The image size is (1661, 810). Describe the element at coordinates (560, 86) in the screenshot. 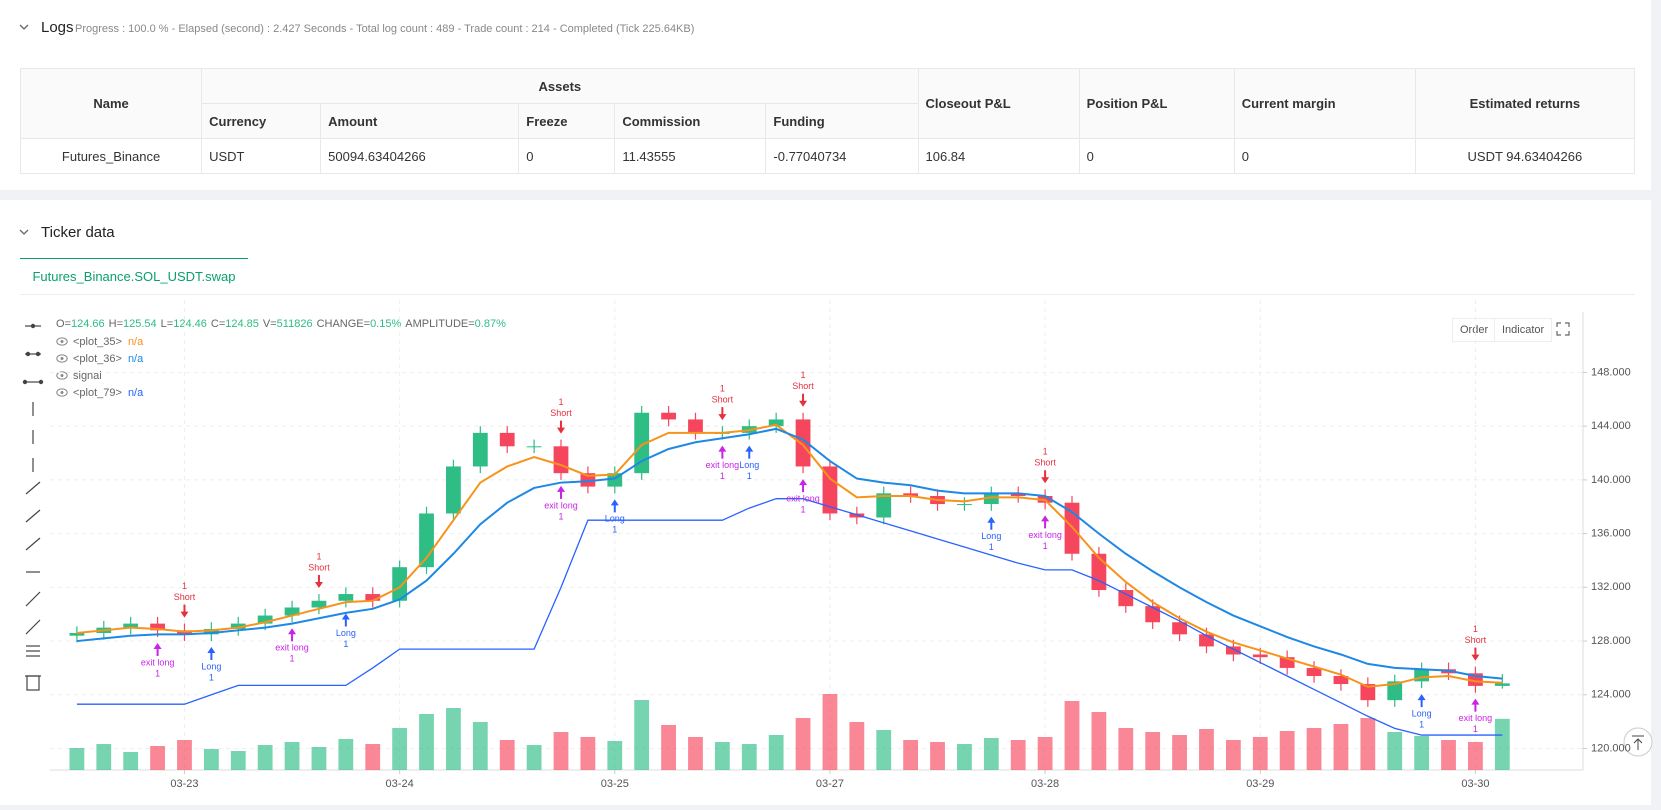

I see `header: Assets` at that location.